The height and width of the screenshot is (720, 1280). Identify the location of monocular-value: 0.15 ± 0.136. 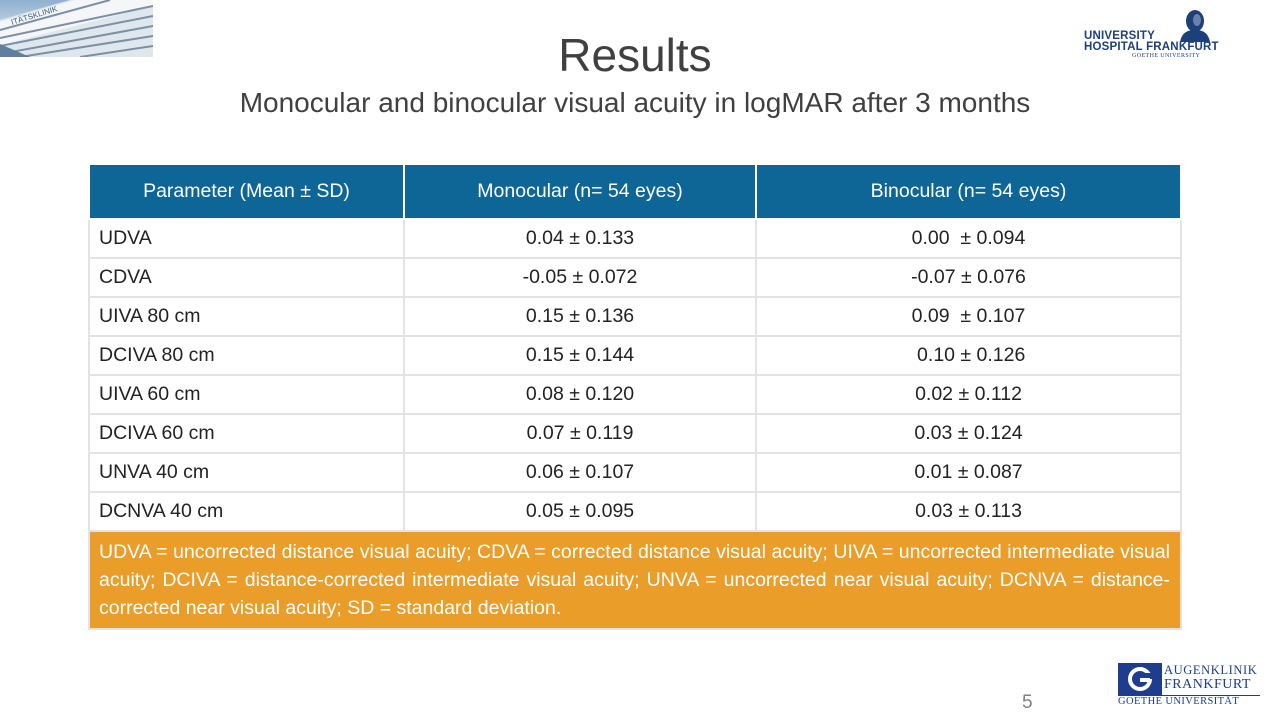
(580, 316).